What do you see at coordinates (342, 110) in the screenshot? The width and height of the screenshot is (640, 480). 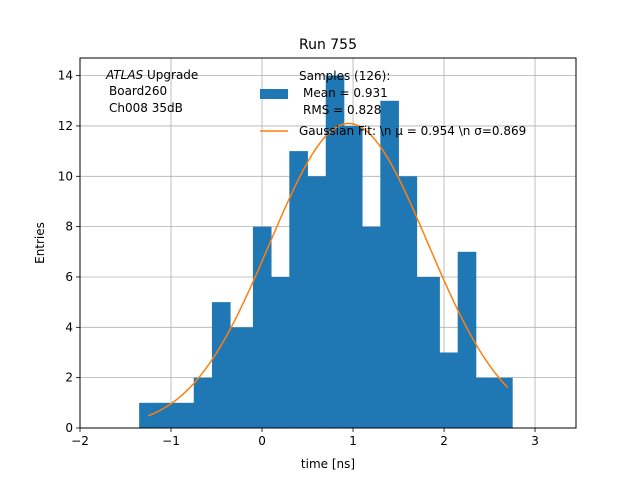 I see `legend-rms-label: RMS = 0.828` at bounding box center [342, 110].